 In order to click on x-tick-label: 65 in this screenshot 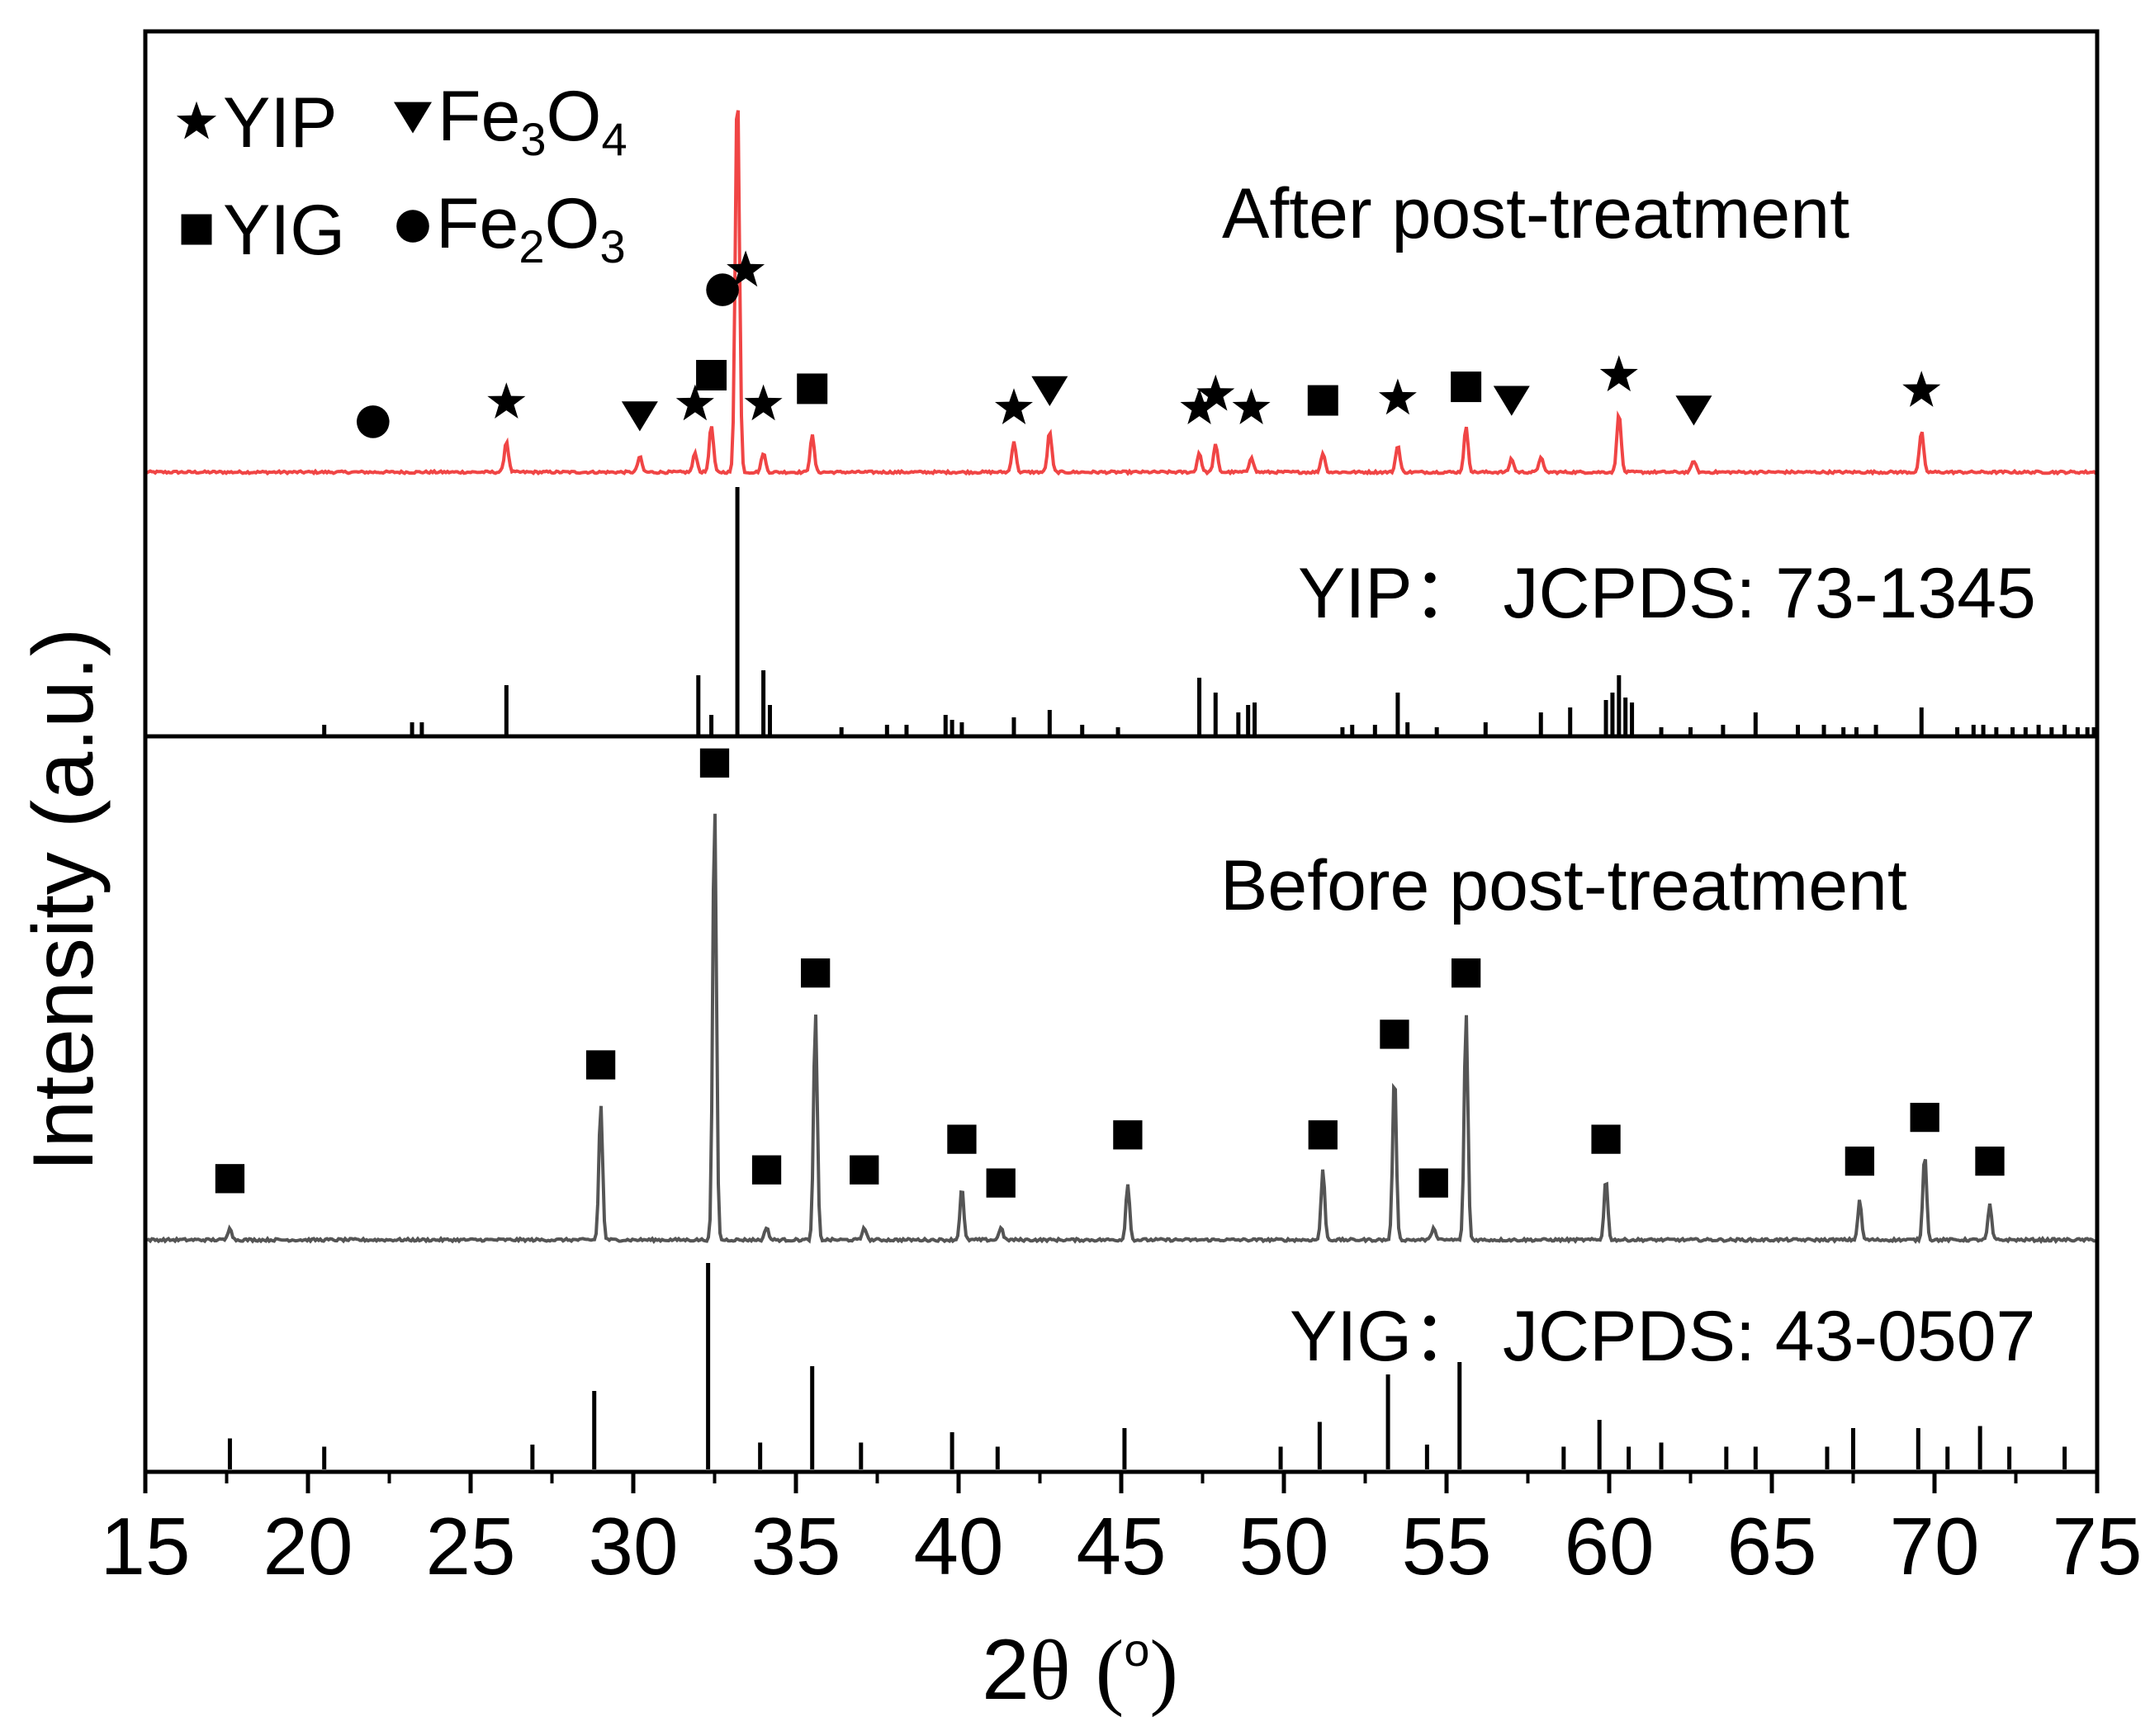, I will do `click(1771, 1547)`.